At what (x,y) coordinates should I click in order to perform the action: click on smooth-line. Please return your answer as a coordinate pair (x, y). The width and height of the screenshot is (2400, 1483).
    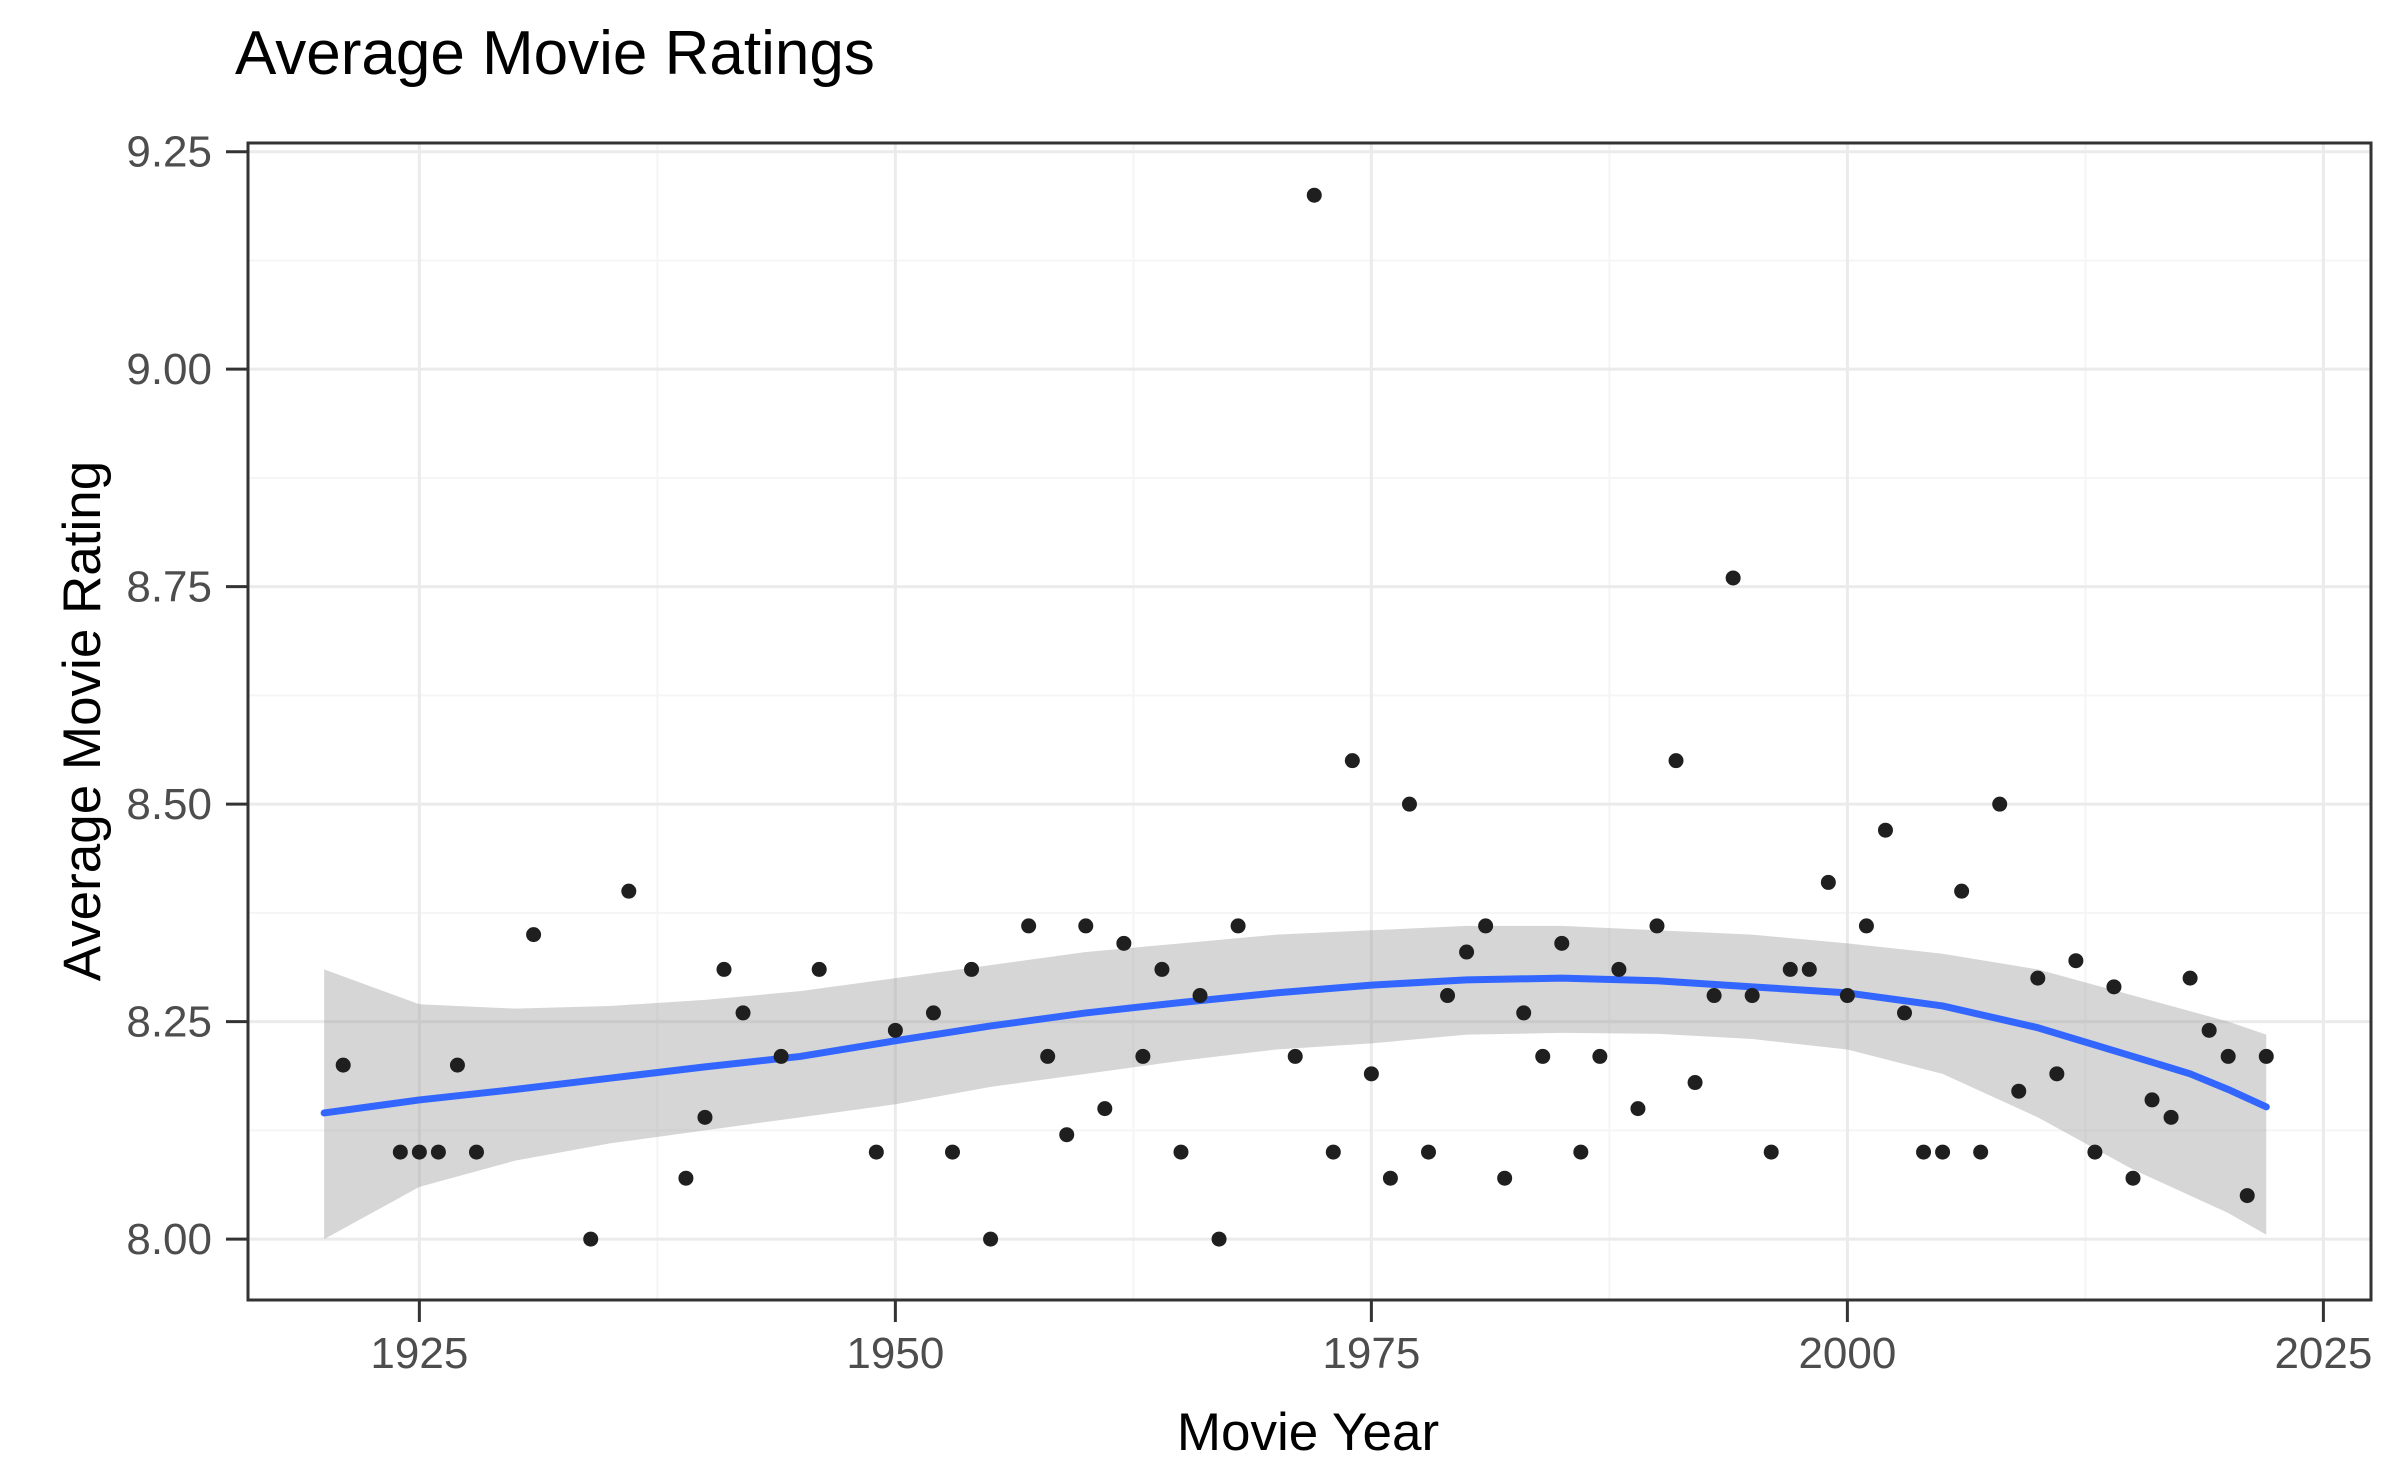
    Looking at the image, I should click on (1295, 1045).